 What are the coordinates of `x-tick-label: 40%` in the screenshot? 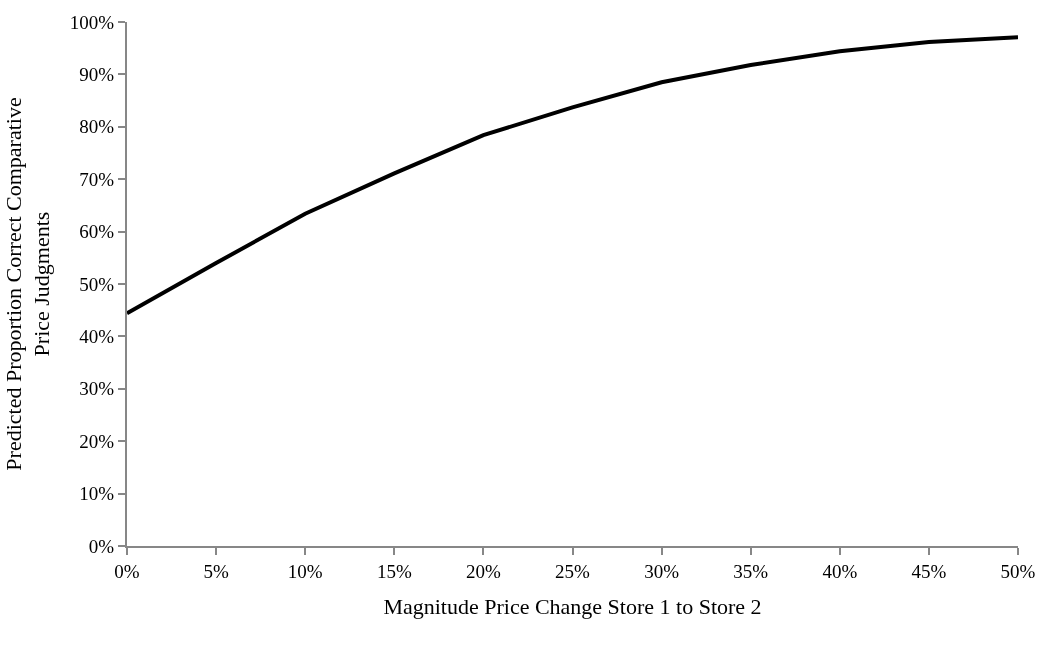 It's located at (840, 571).